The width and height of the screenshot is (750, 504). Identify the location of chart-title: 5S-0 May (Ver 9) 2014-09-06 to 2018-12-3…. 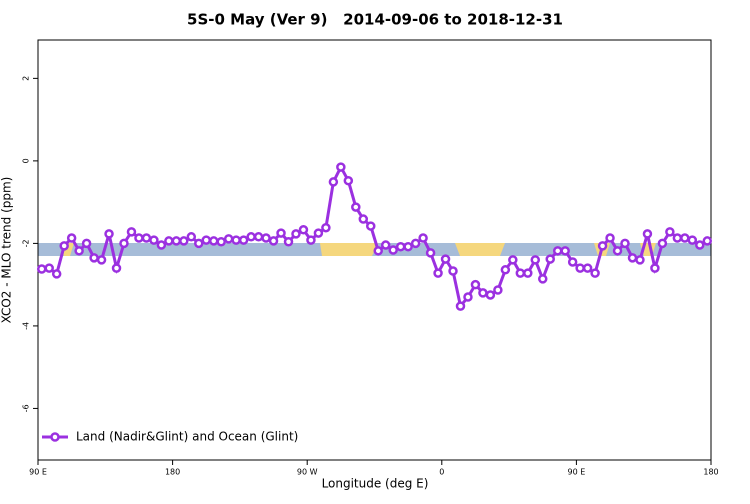
(375, 20).